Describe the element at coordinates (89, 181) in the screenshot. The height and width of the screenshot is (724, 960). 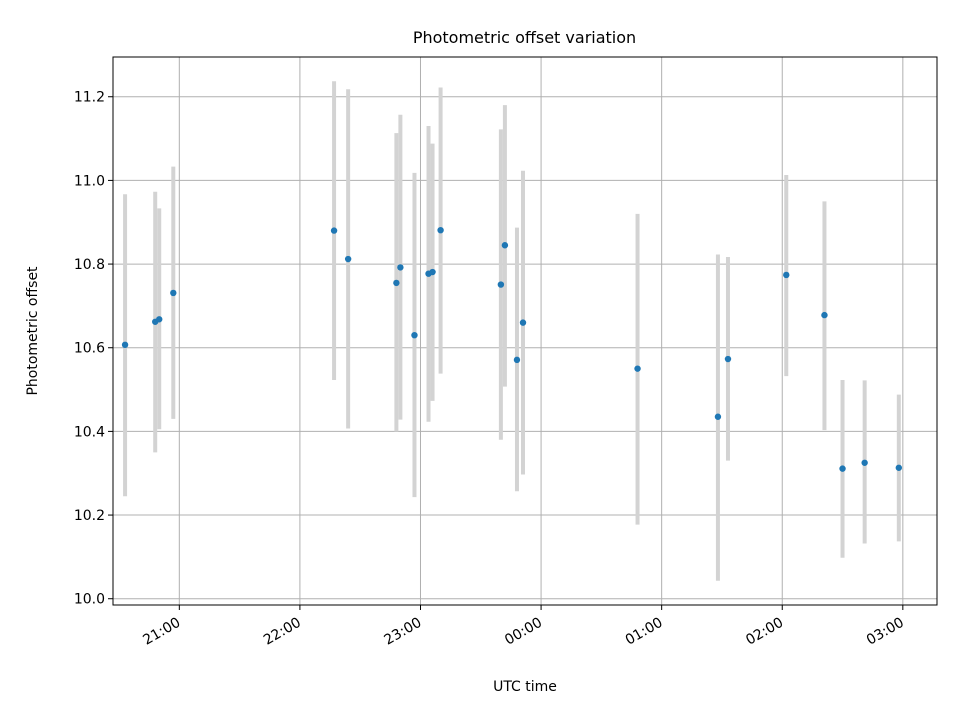
I see `y-tick-label: 11.0` at that location.